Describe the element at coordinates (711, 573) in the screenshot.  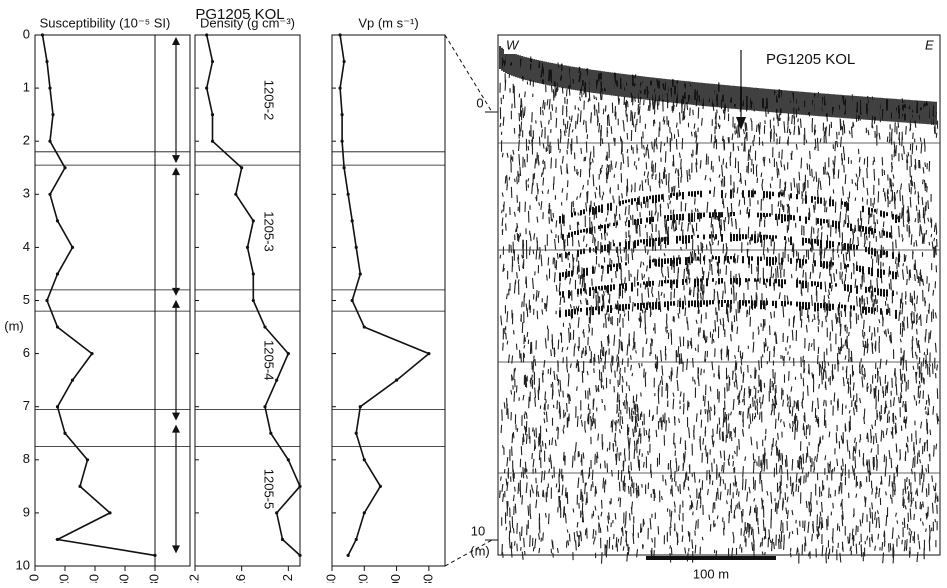
I see `scale-bar-label: 100 m` at that location.